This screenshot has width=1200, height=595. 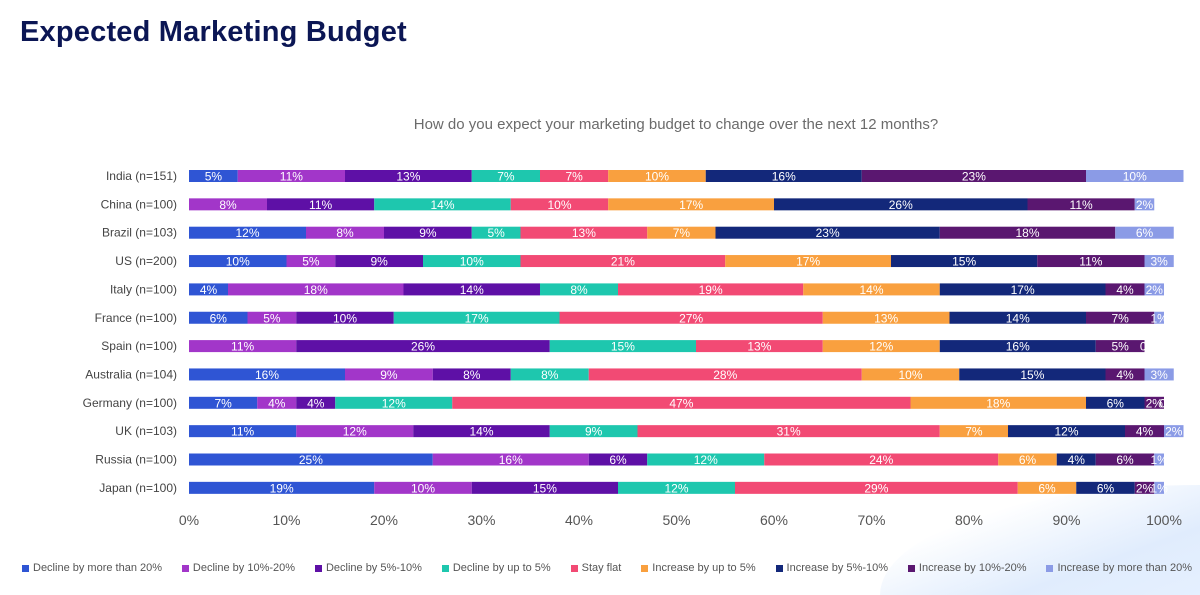 What do you see at coordinates (282, 488) in the screenshot?
I see `data-label: 19%` at bounding box center [282, 488].